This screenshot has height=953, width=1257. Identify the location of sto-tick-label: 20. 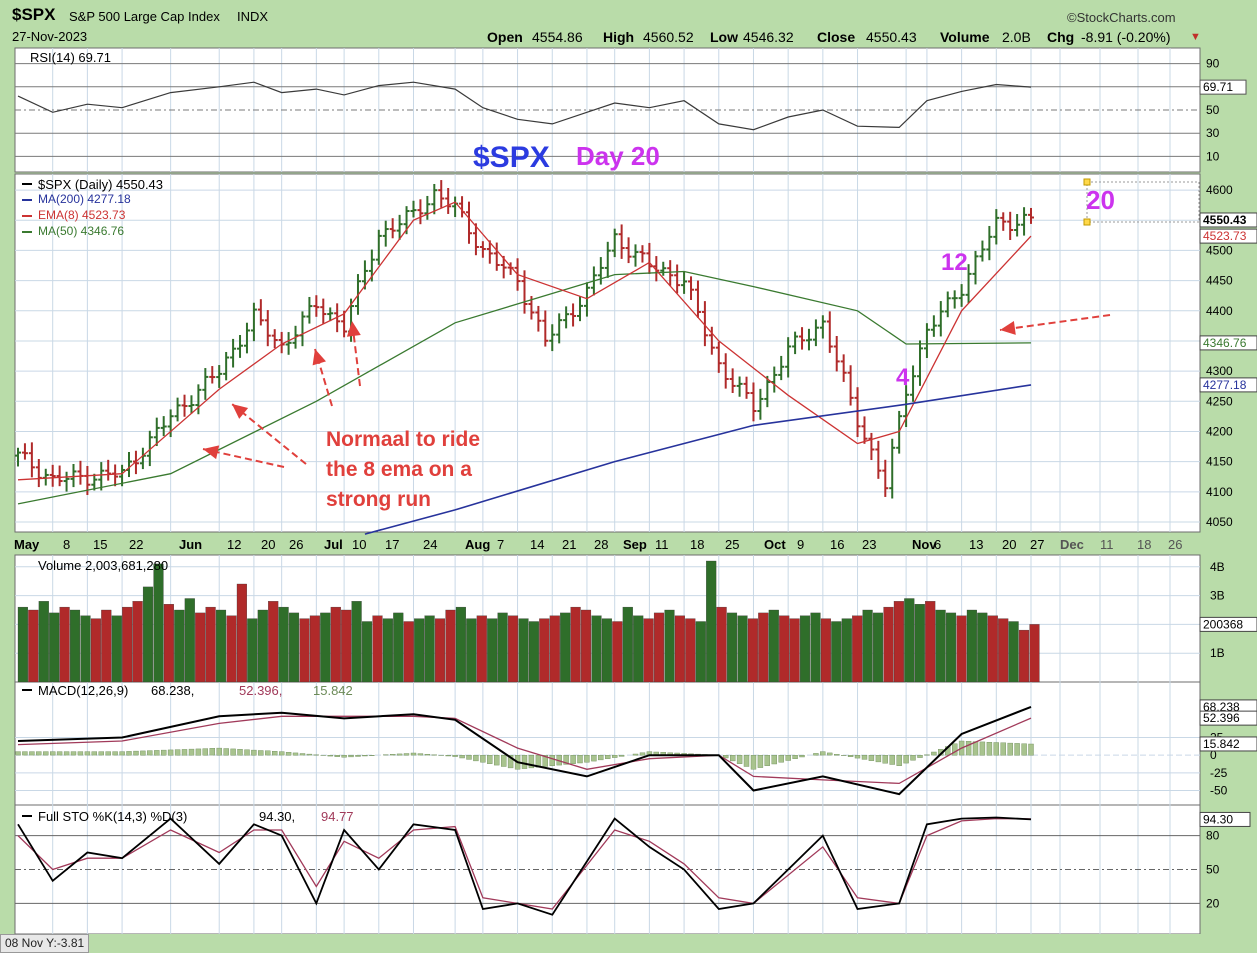
(1213, 903).